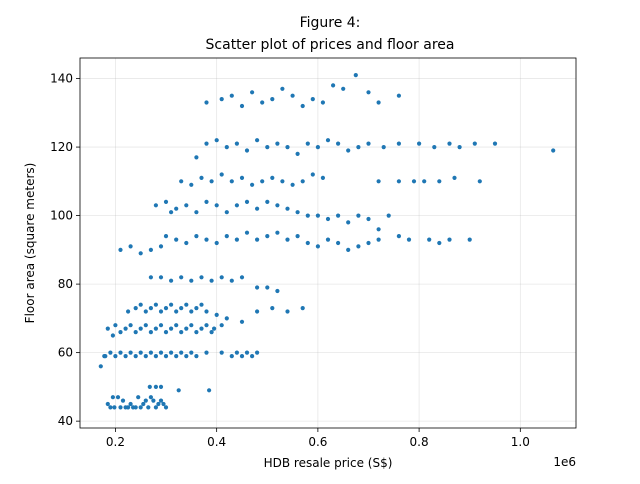  I want to click on x-axis-label: HDB resale price (S$), so click(328, 463).